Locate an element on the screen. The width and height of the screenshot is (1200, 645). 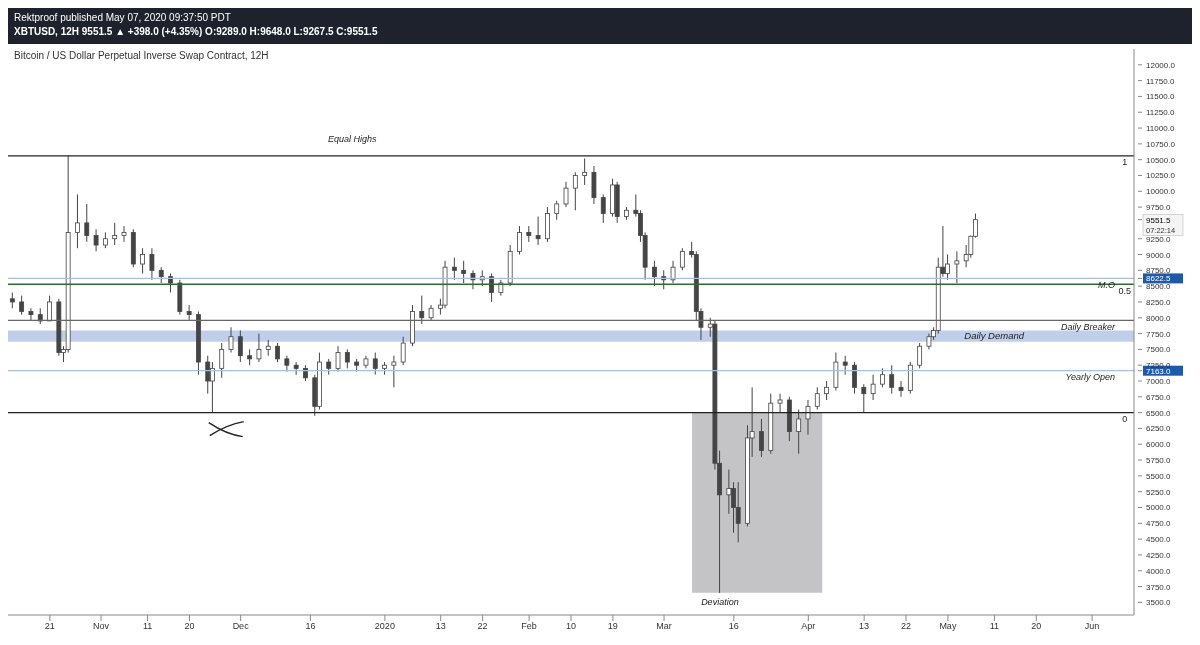
y-tick-label: 11000.0 is located at coordinates (1160, 129).